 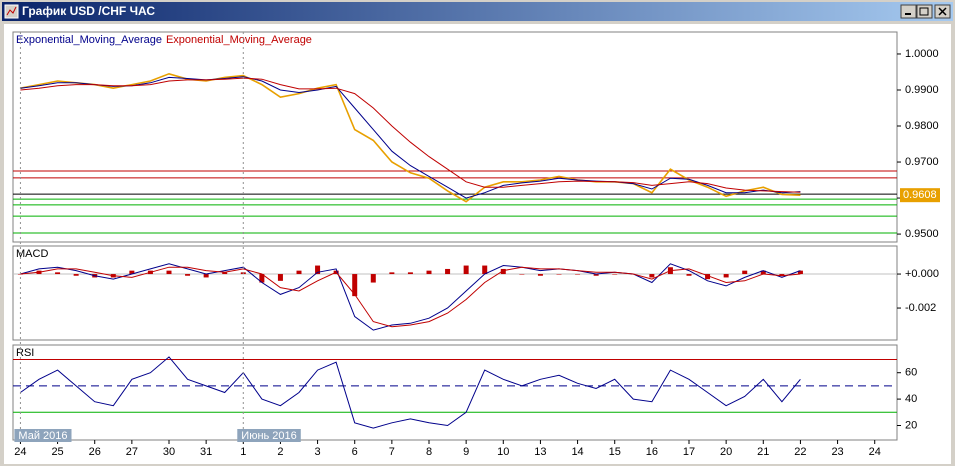 I want to click on y-tick-label: 0.9900, so click(x=922, y=90).